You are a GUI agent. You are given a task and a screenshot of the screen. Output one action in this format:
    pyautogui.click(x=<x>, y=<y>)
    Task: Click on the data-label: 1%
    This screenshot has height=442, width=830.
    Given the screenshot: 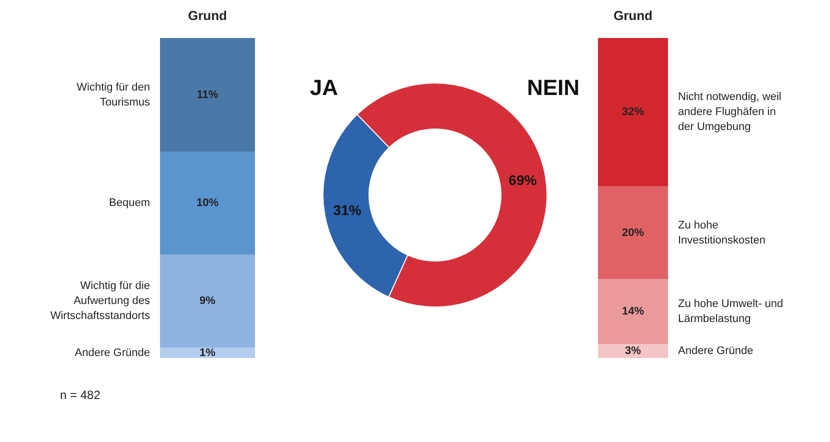 What is the action you would take?
    pyautogui.click(x=208, y=352)
    